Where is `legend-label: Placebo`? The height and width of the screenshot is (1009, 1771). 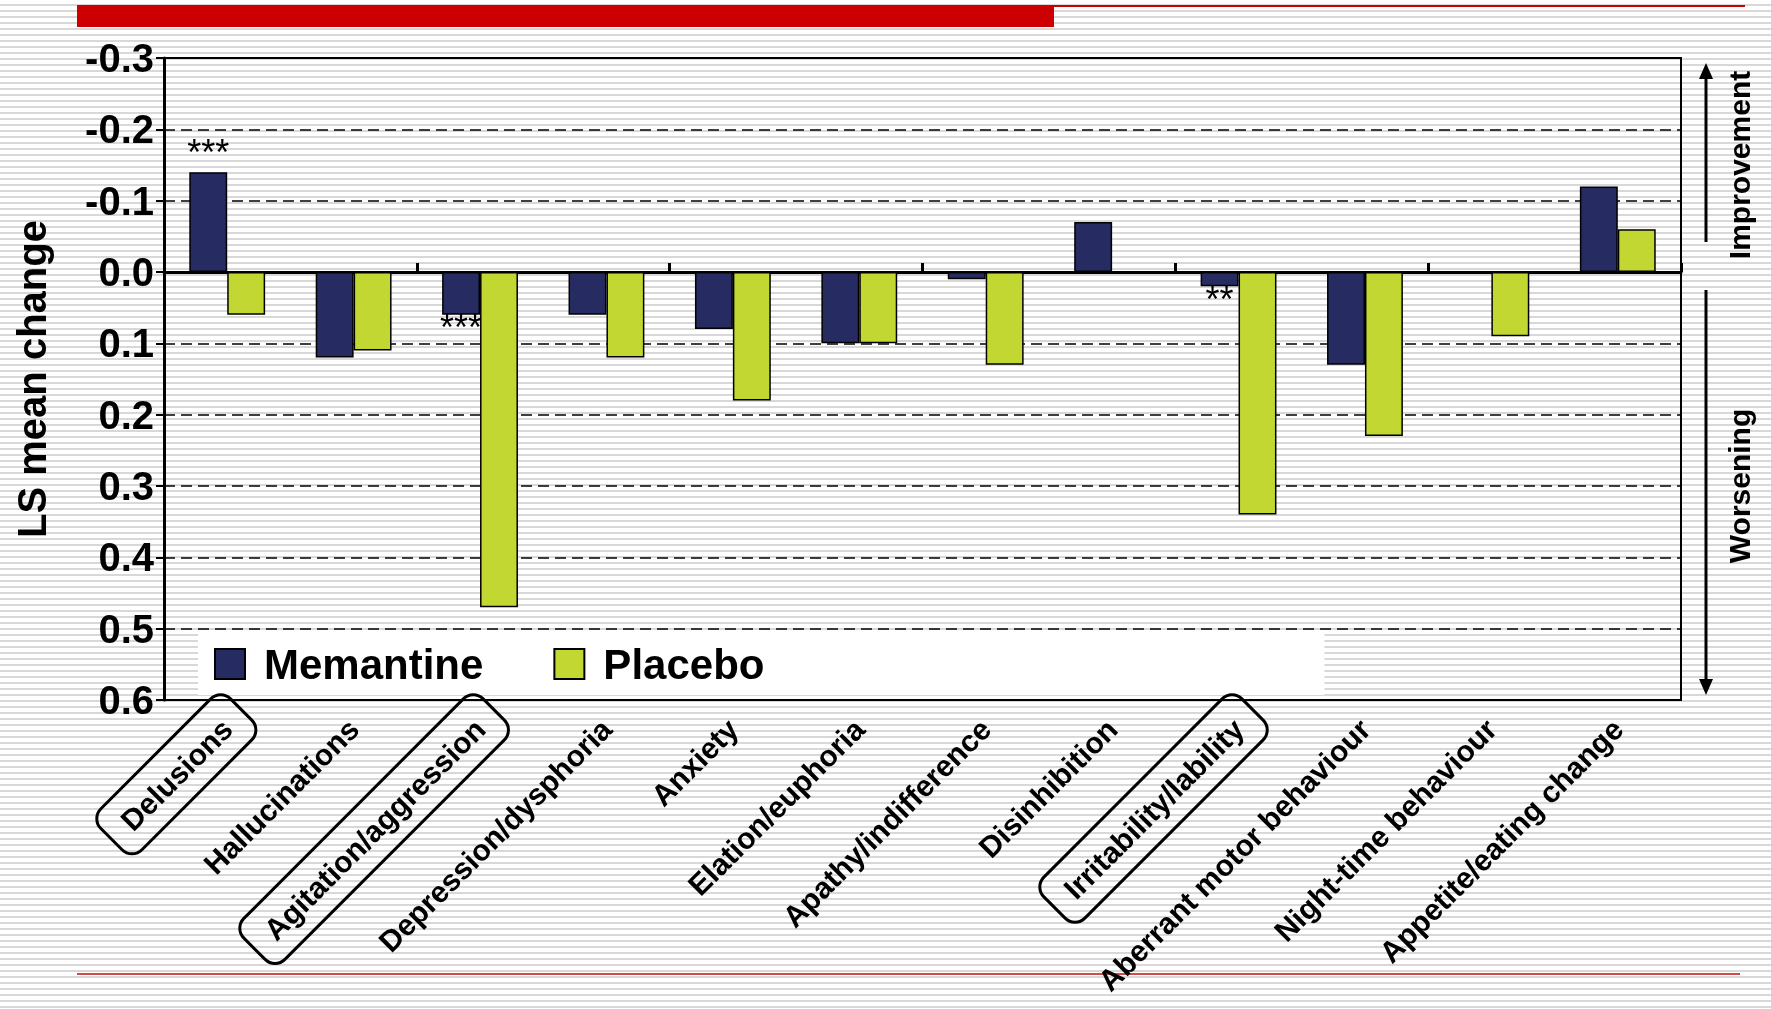 legend-label: Placebo is located at coordinates (684, 664).